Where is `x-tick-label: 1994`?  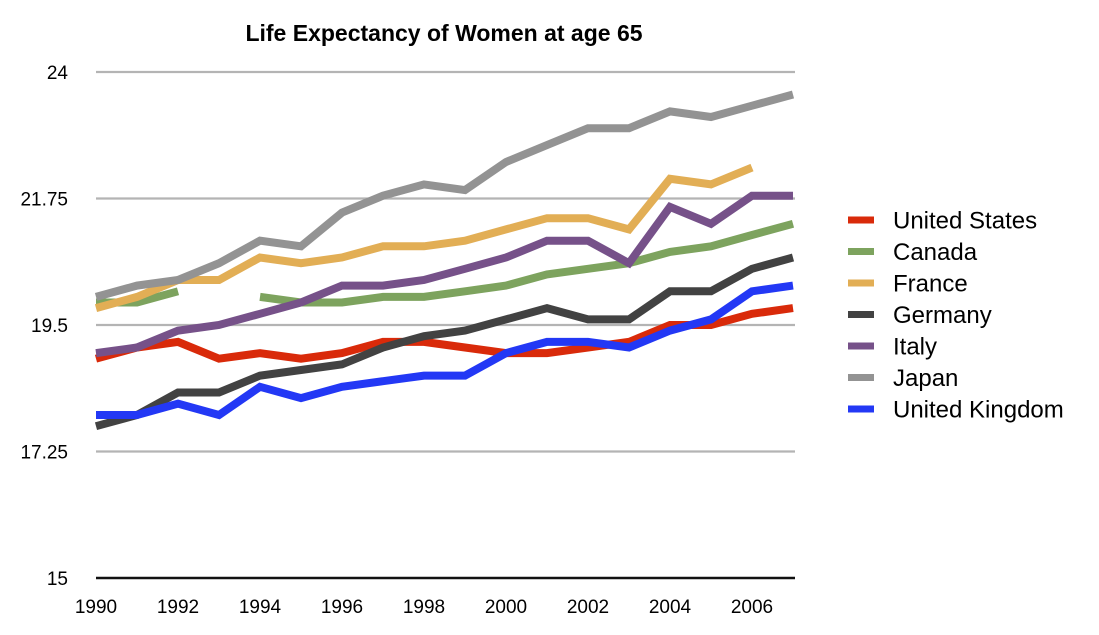 x-tick-label: 1994 is located at coordinates (260, 607).